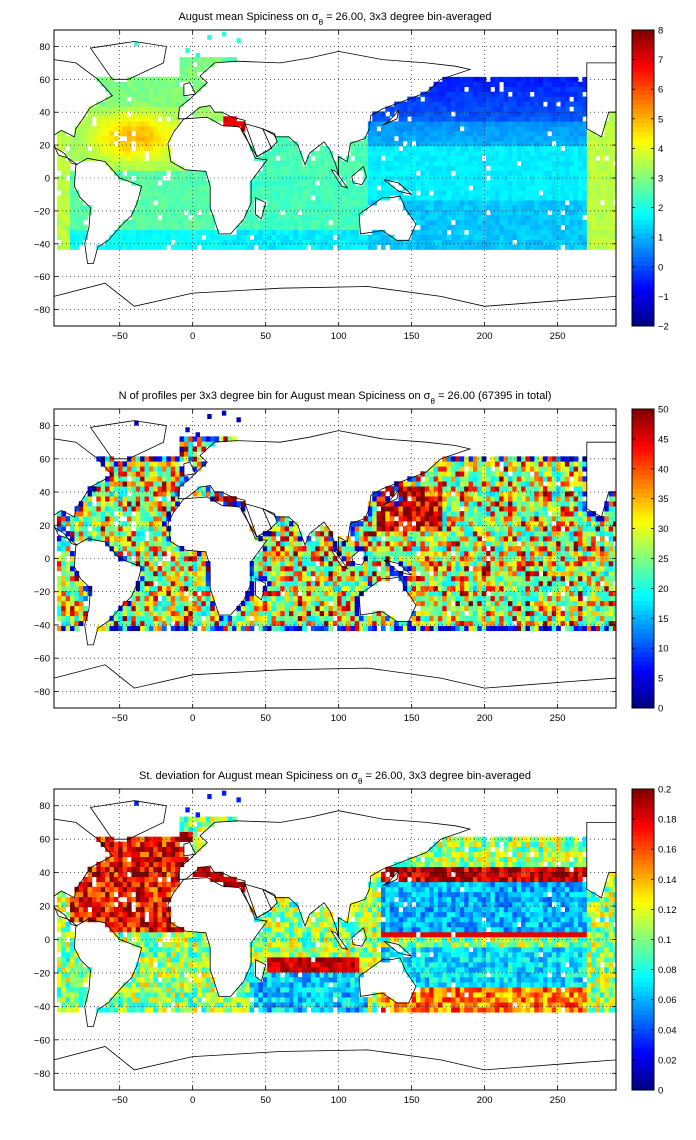 The image size is (696, 1140). What do you see at coordinates (42, 244) in the screenshot?
I see `y-tick-label: −40` at bounding box center [42, 244].